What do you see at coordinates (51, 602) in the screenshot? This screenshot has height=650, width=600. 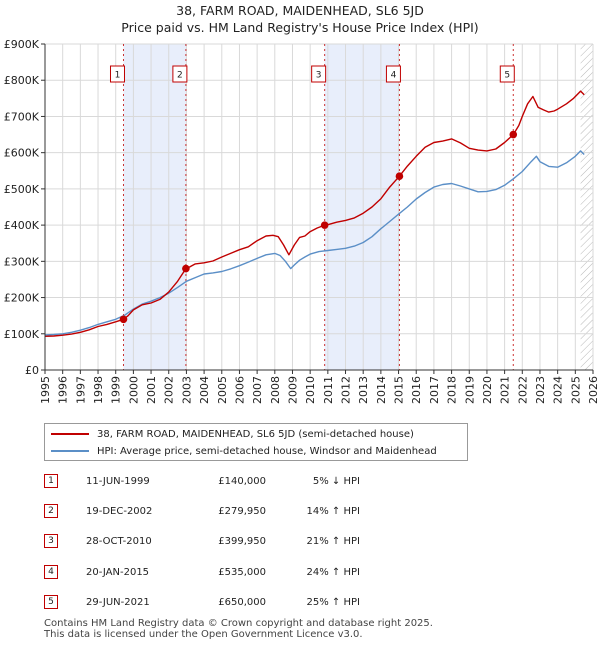 I see `sale-number-badge: 5` at bounding box center [51, 602].